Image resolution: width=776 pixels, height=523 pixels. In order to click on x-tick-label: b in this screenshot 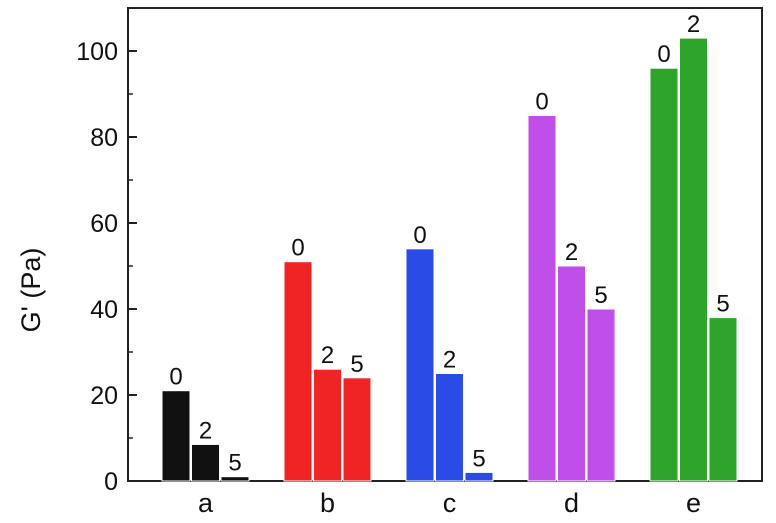, I will do `click(327, 503)`.